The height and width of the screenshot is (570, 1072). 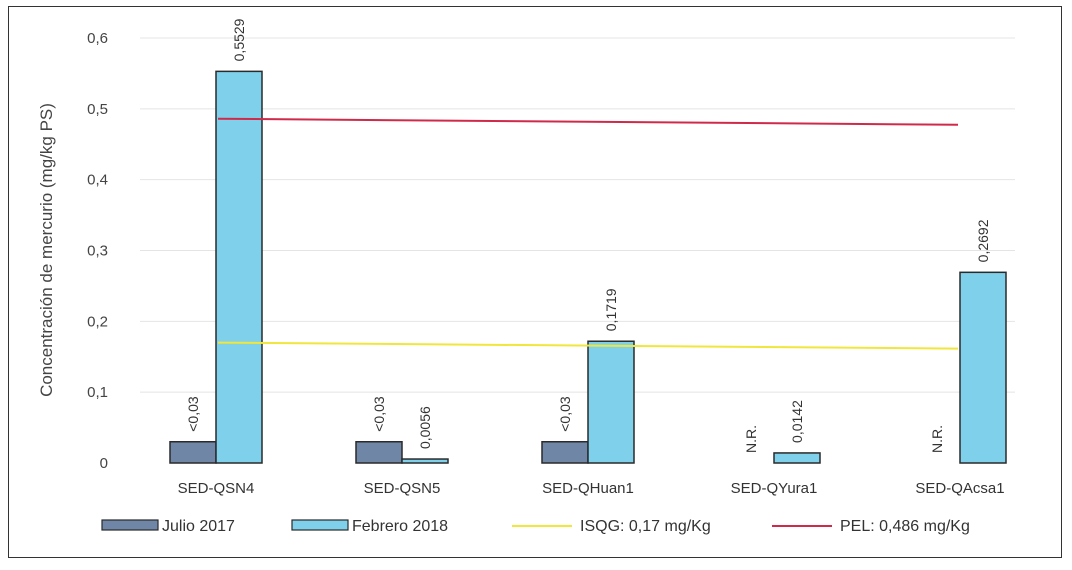 What do you see at coordinates (193, 414) in the screenshot?
I see `data-label-julio-2017-sed-qsn4: <0,03` at bounding box center [193, 414].